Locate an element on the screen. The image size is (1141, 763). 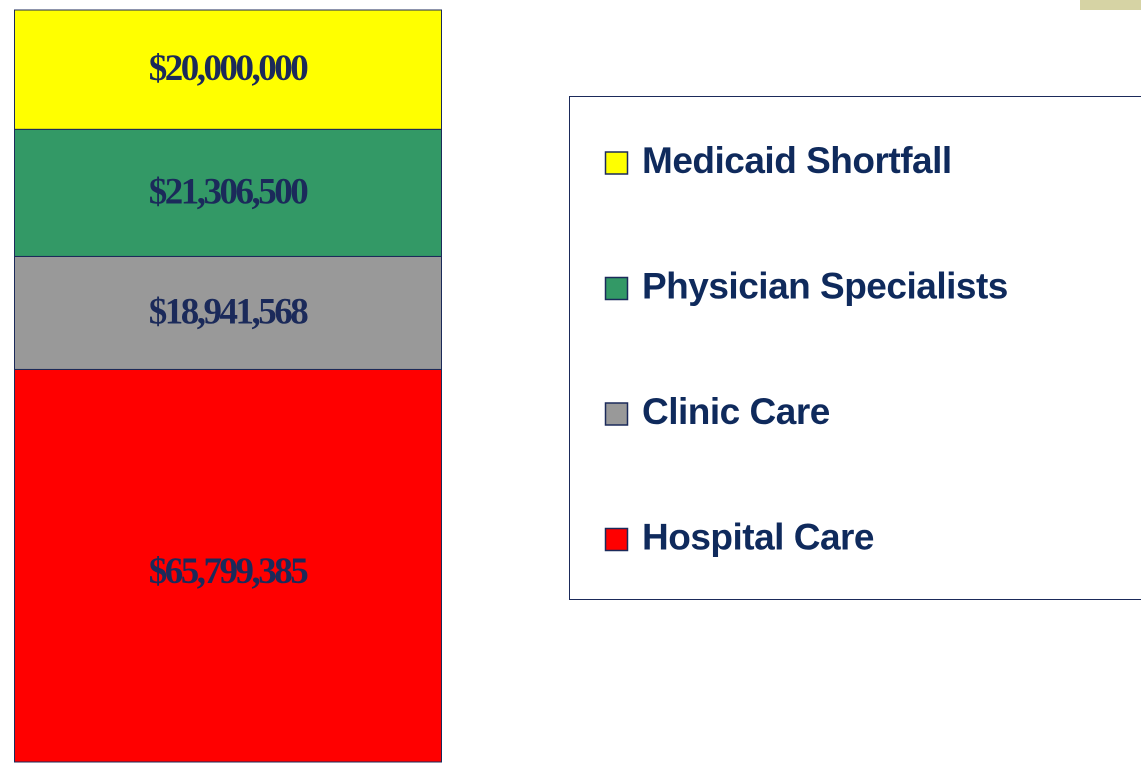
value-label: $18,941,568 is located at coordinates (229, 311).